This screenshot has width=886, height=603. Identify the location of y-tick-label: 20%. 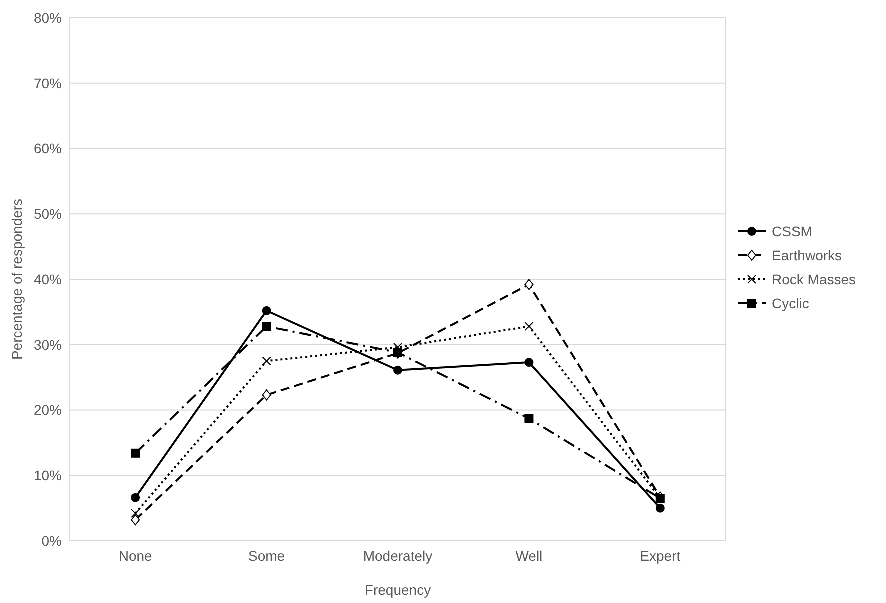
(48, 410).